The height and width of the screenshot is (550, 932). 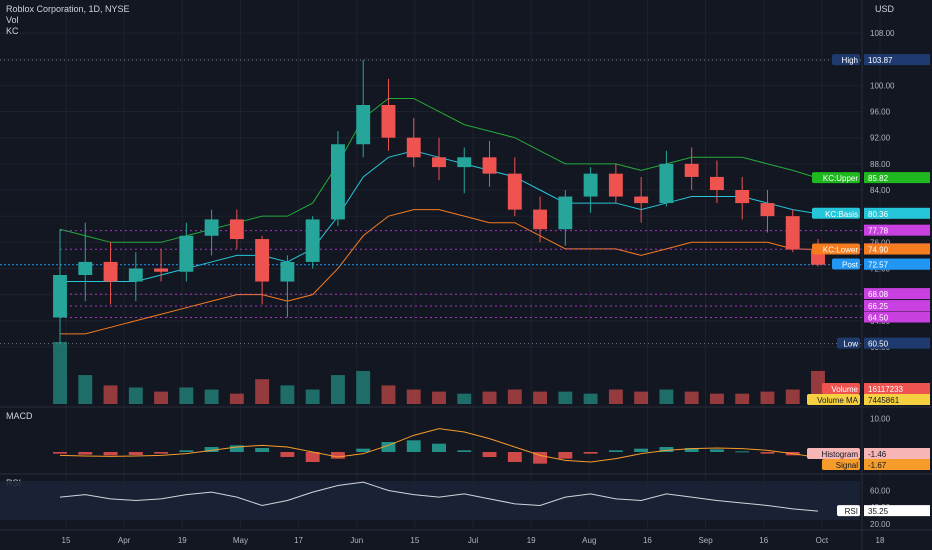 I want to click on volume-badge-value: 7445861, so click(x=884, y=400).